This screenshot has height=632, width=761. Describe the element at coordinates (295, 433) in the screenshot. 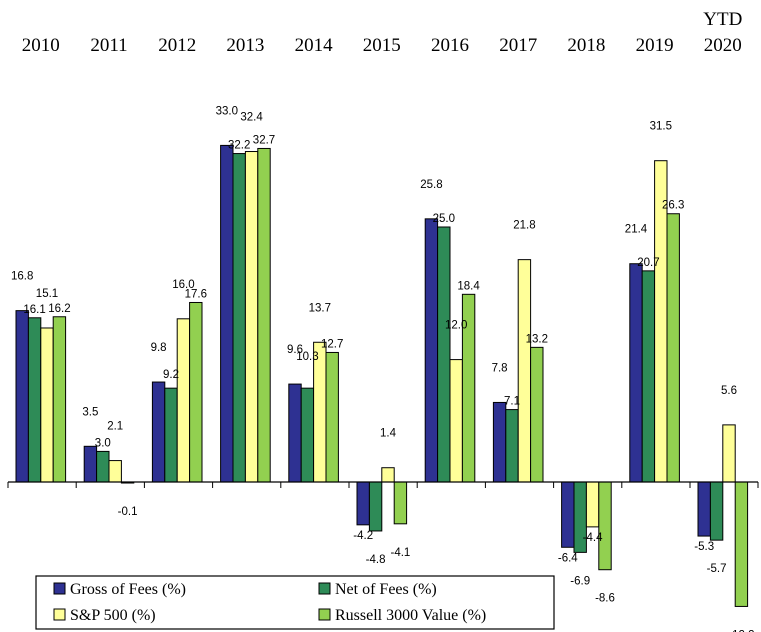

I see `bar-1-2014` at that location.